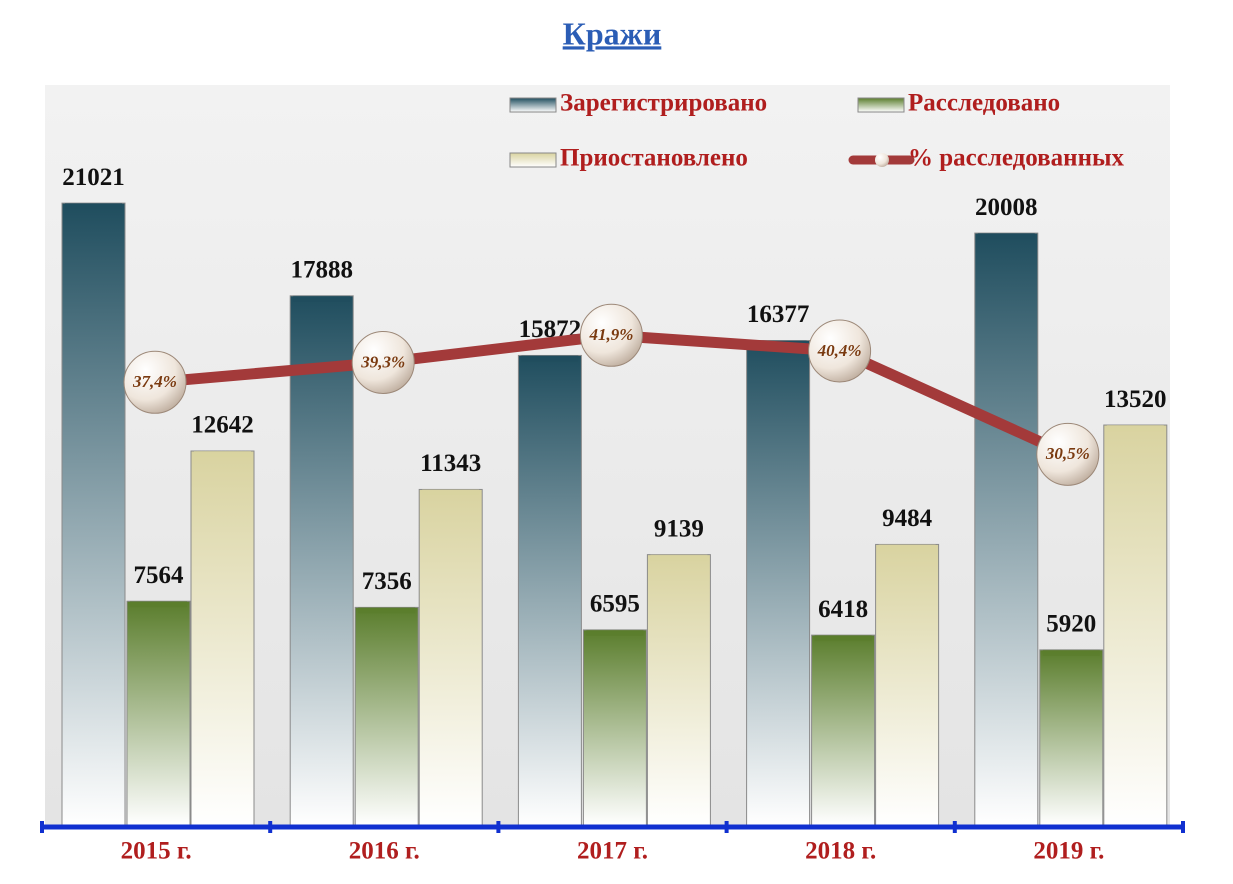 Image resolution: width=1233 pixels, height=884 pixels. Describe the element at coordinates (159, 575) in the screenshot. I see `value-label: 7564` at that location.